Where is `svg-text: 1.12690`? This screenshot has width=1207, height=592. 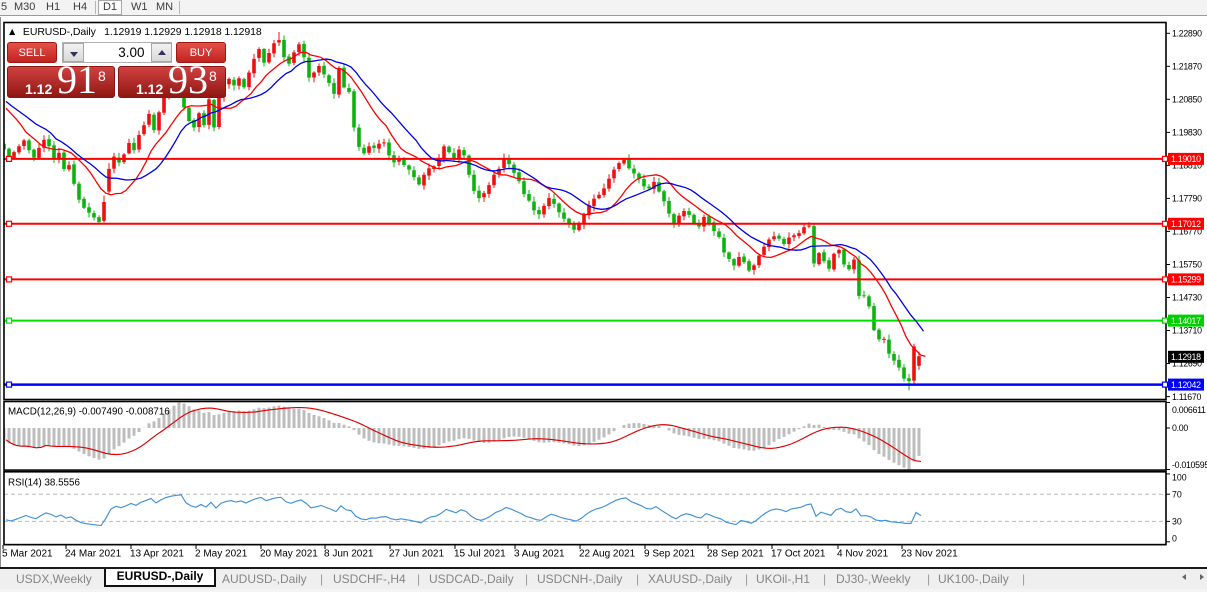 svg-text: 1.12690 is located at coordinates (1187, 364).